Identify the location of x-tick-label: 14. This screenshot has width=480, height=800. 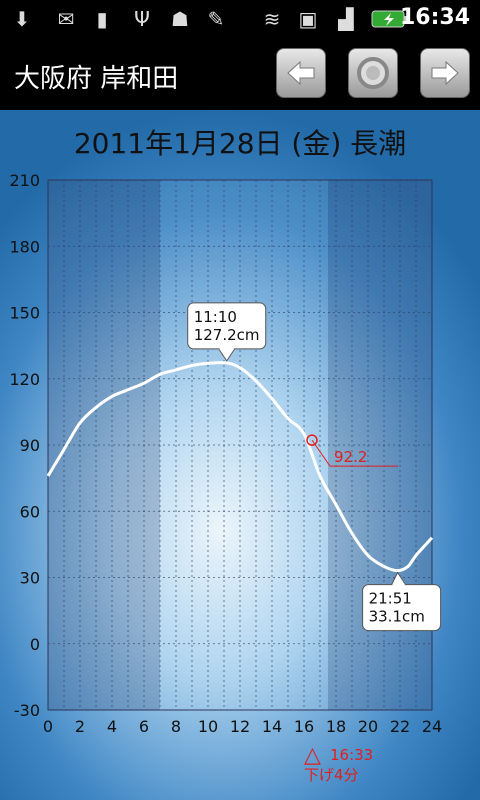
(272, 726).